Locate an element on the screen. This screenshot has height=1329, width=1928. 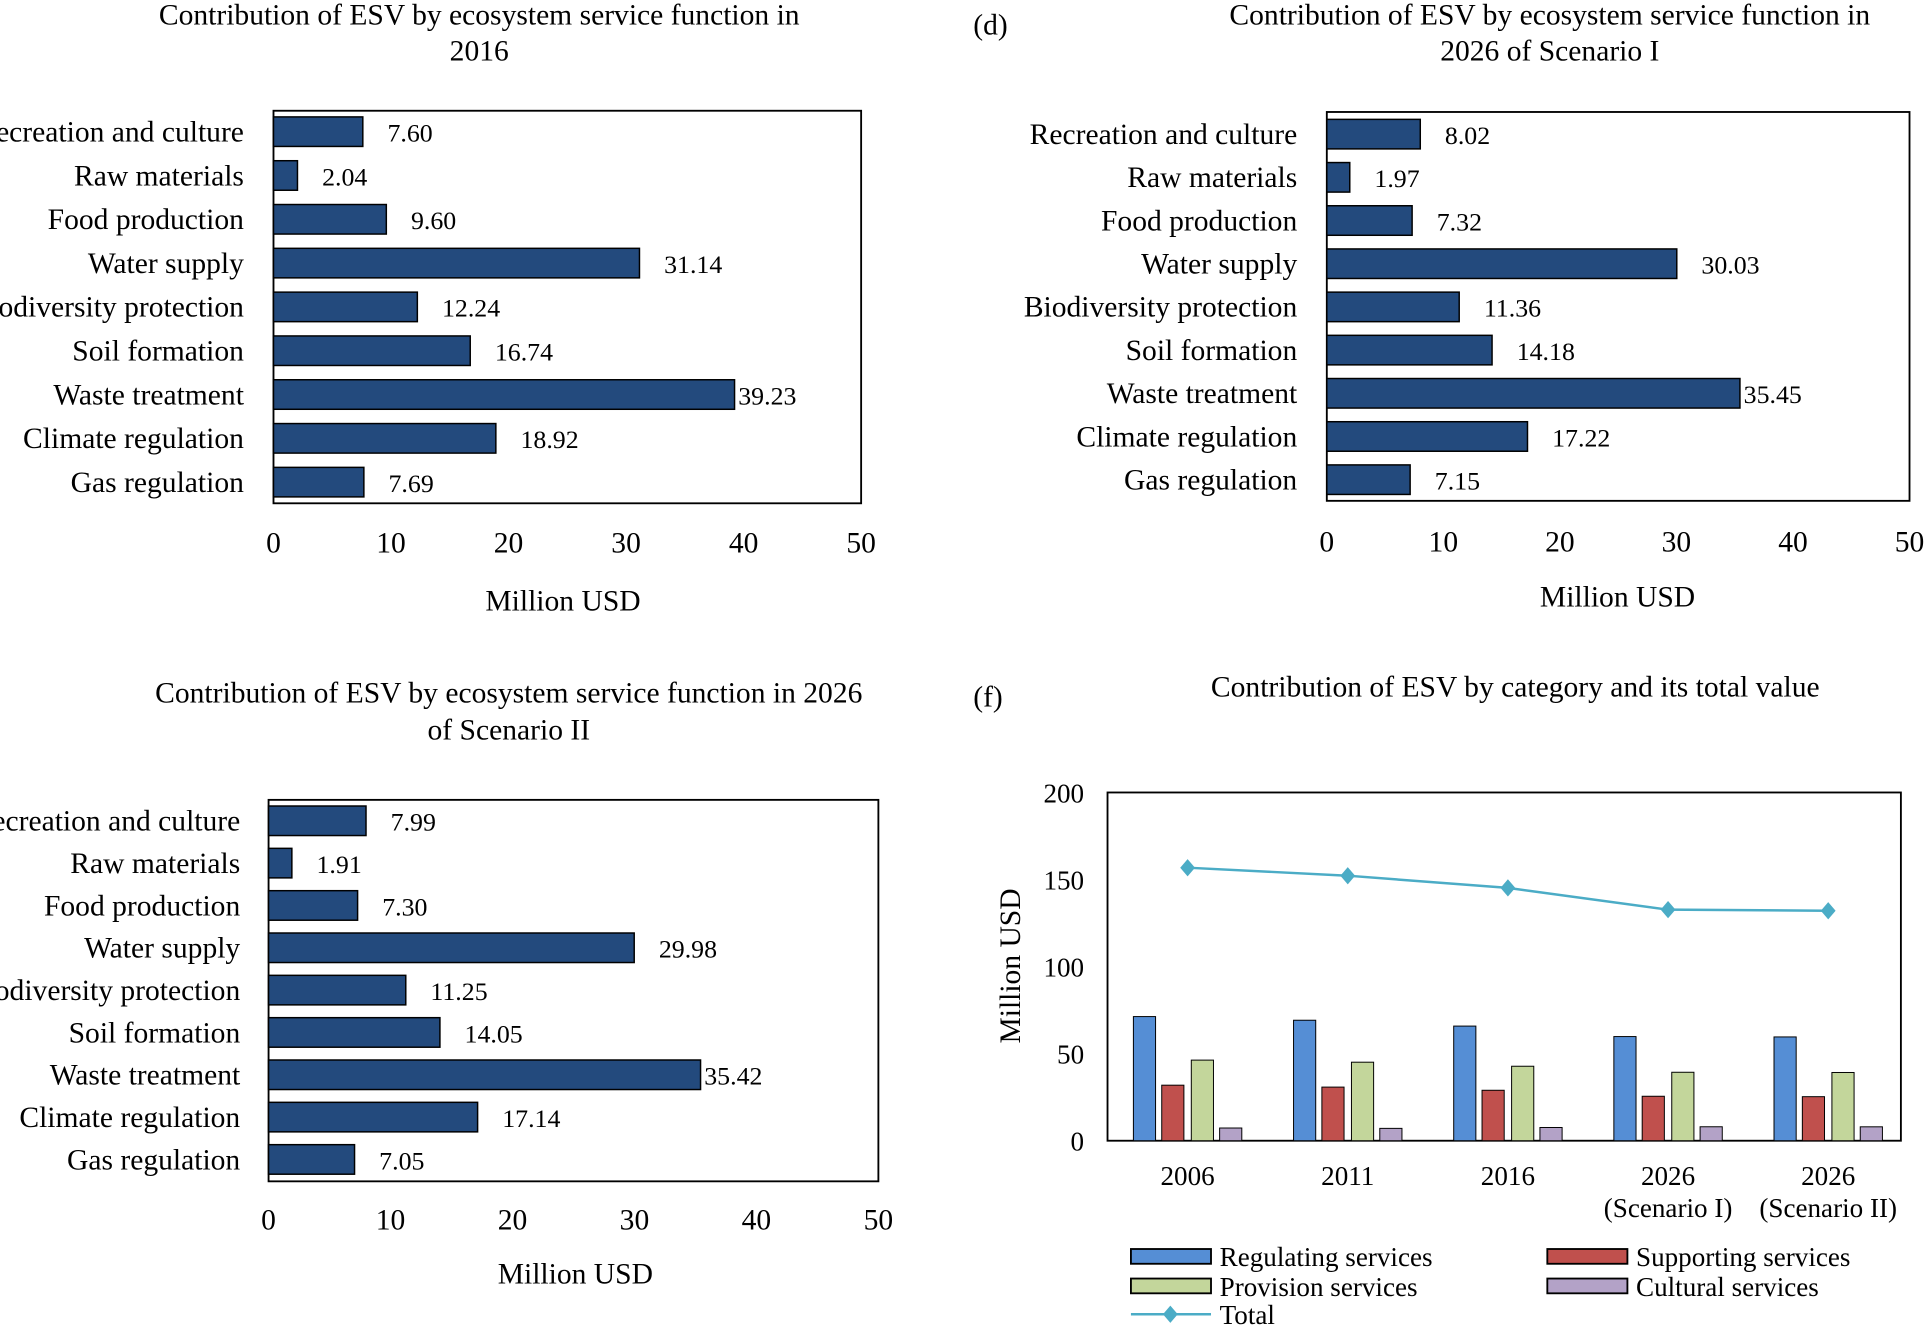
legend-label: Cultural services is located at coordinates (1727, 1287).